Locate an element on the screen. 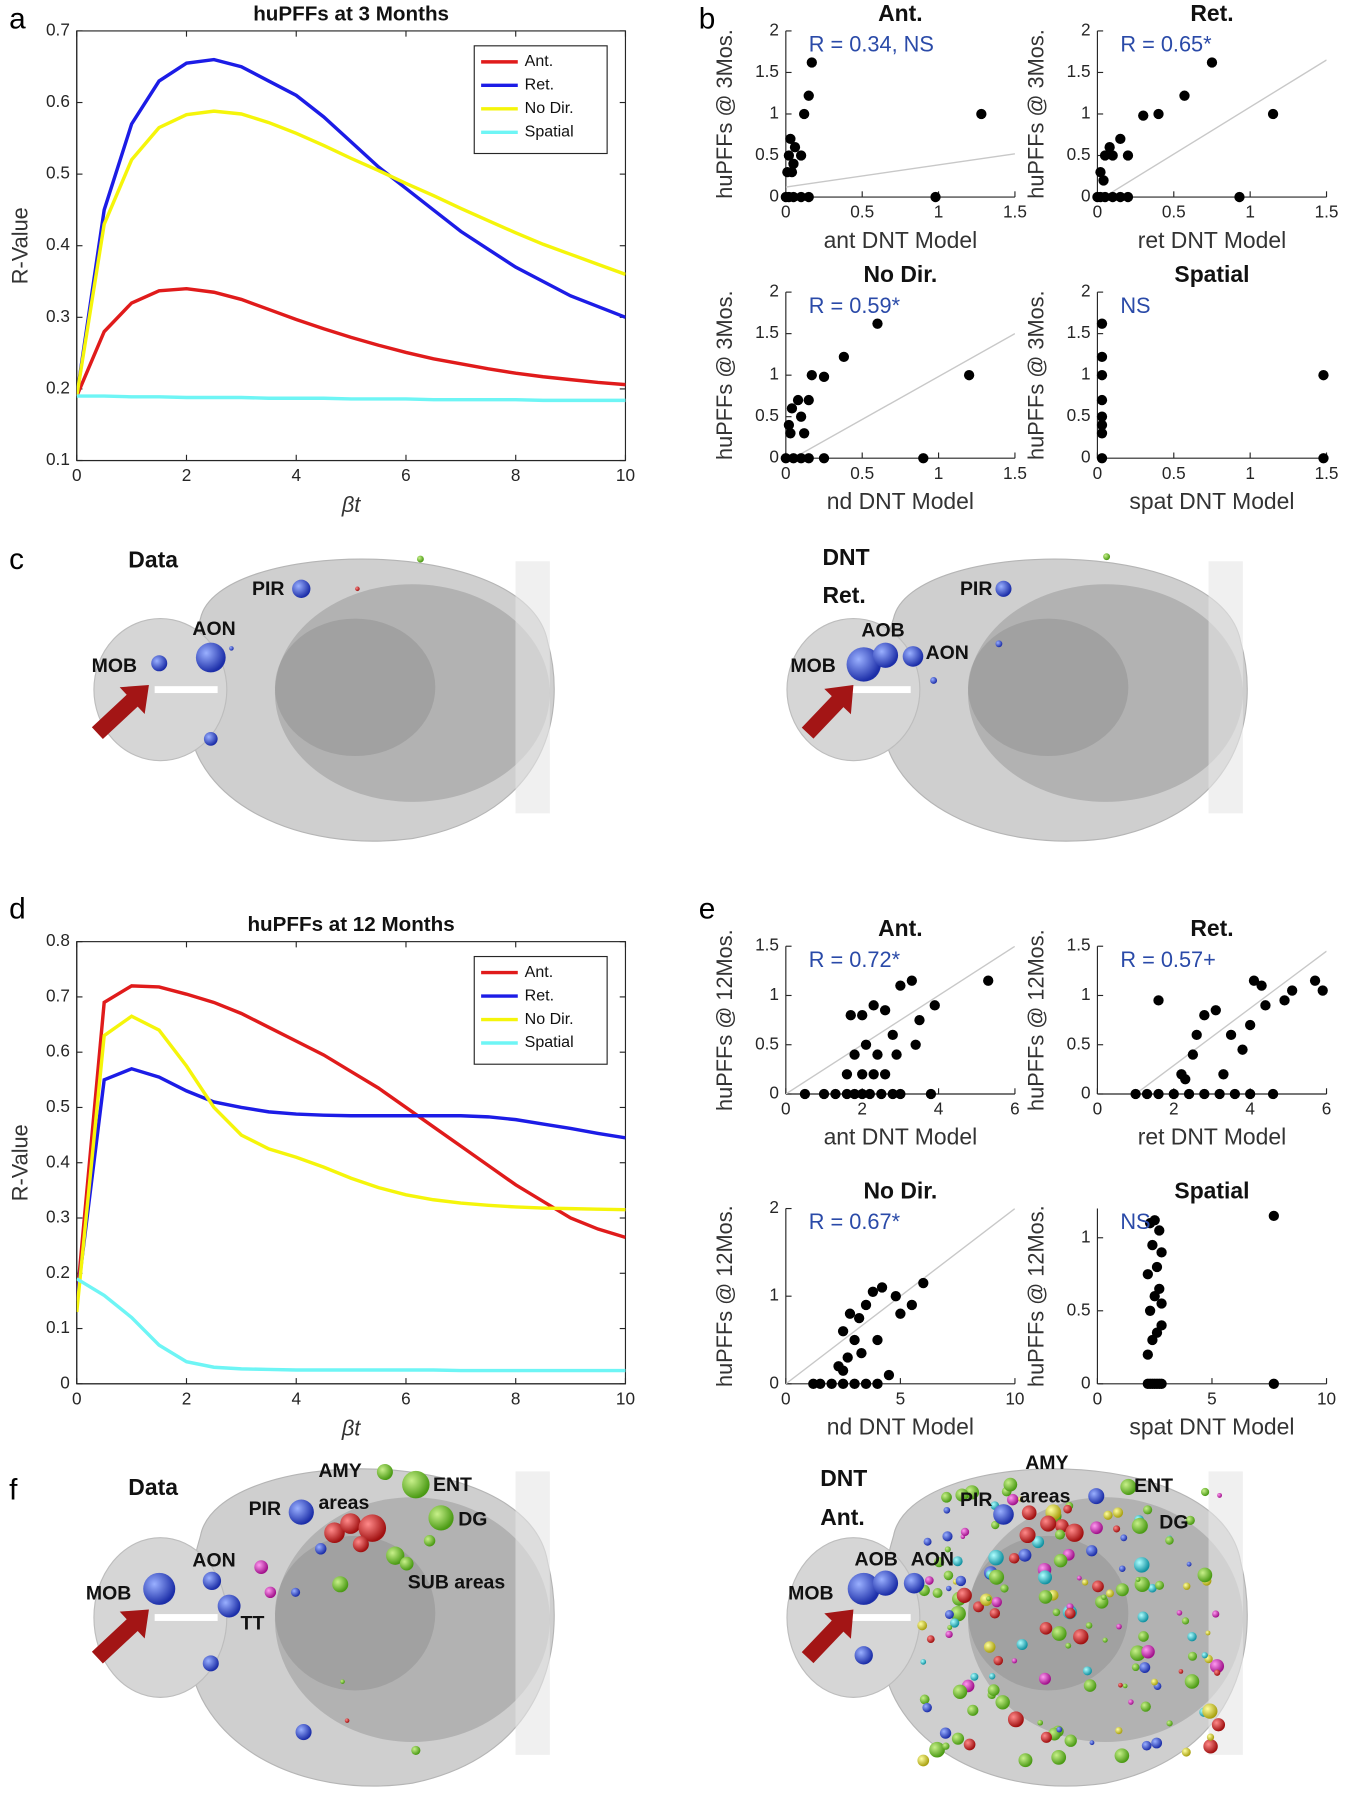 This screenshot has height=1800, width=1346. x-axis-label: ret DNT Model is located at coordinates (1212, 240).